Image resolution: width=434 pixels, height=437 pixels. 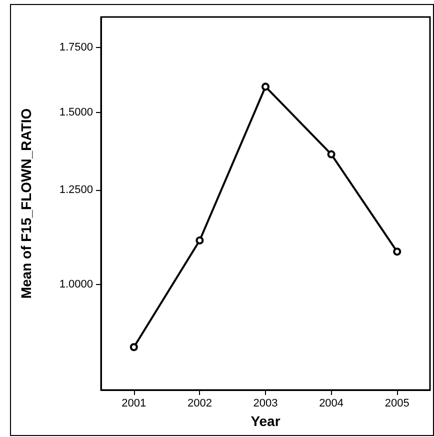 What do you see at coordinates (265, 404) in the screenshot?
I see `x-tick-label: 2003` at bounding box center [265, 404].